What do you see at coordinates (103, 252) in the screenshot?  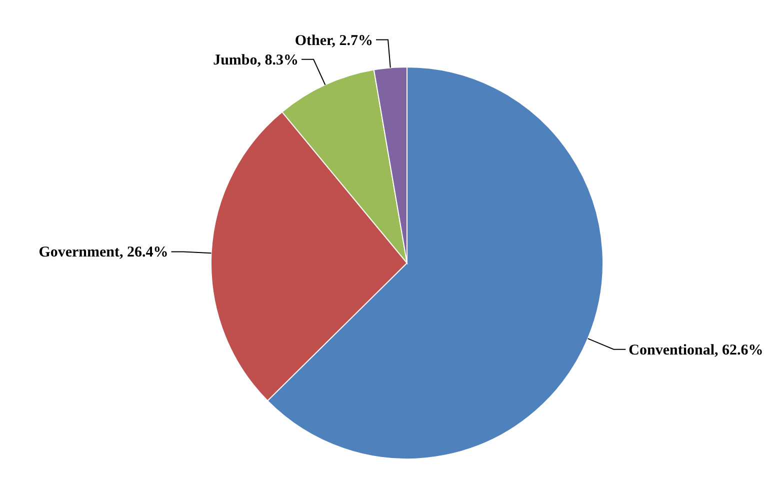 I see `slice-label: Government, 26.4%` at bounding box center [103, 252].